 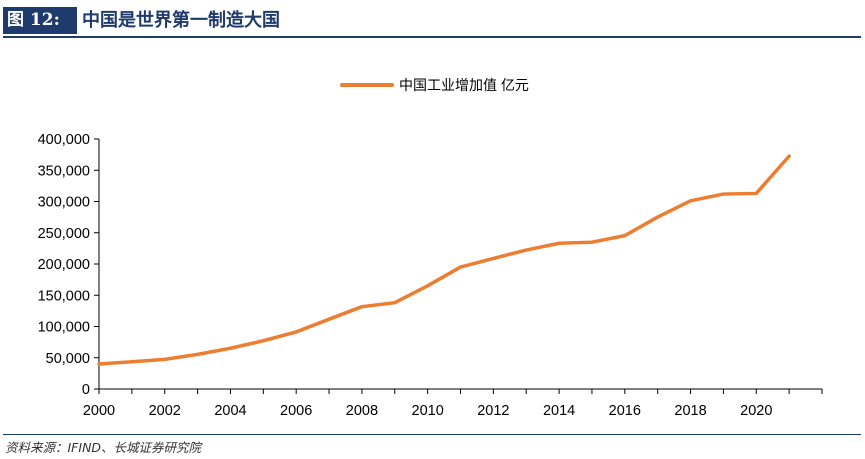 What do you see at coordinates (625, 411) in the screenshot?
I see `x-tick-label: 2016` at bounding box center [625, 411].